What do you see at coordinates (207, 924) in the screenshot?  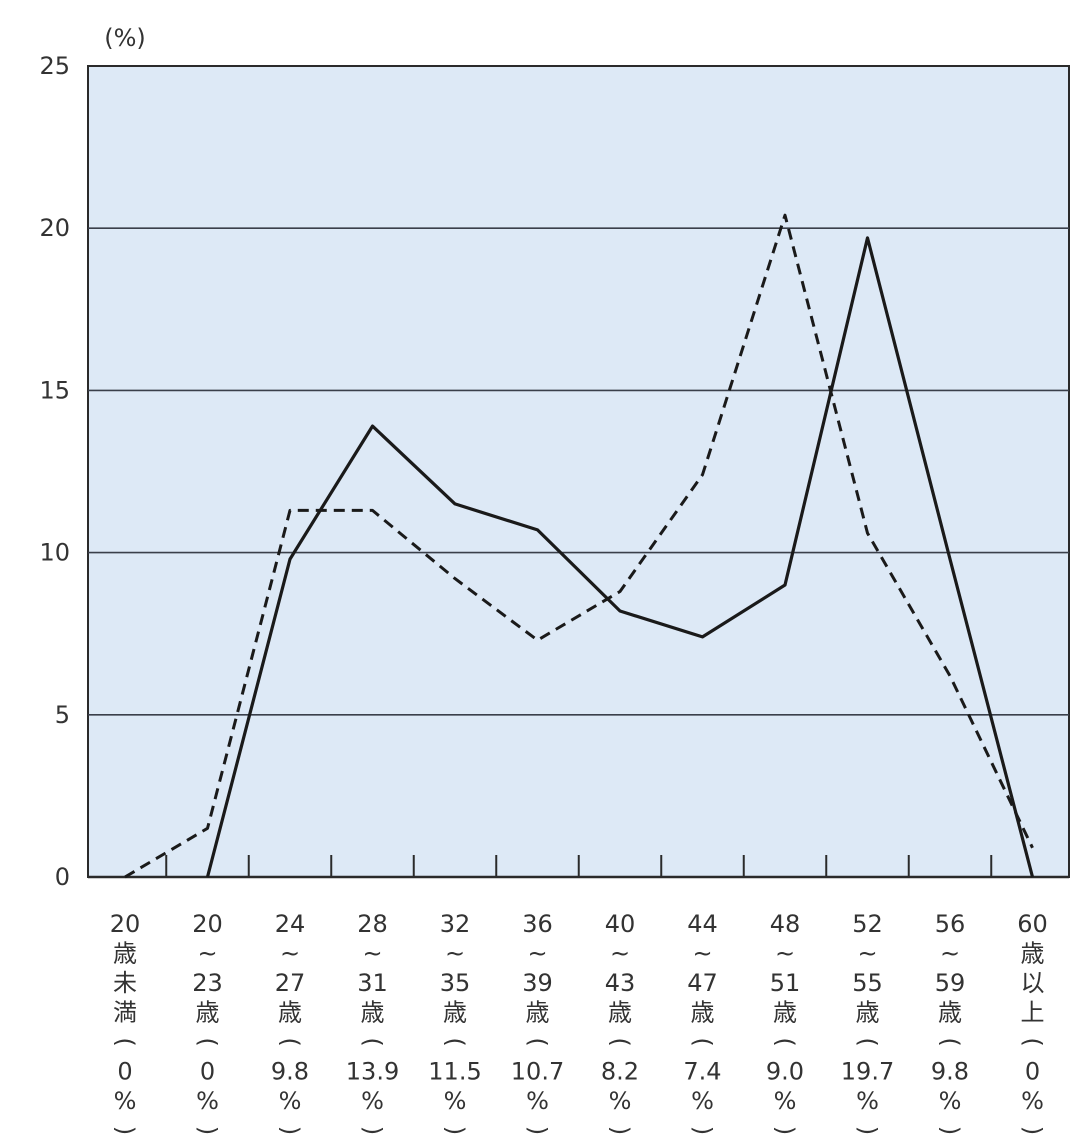 I see `x-tick-label-part: 20` at bounding box center [207, 924].